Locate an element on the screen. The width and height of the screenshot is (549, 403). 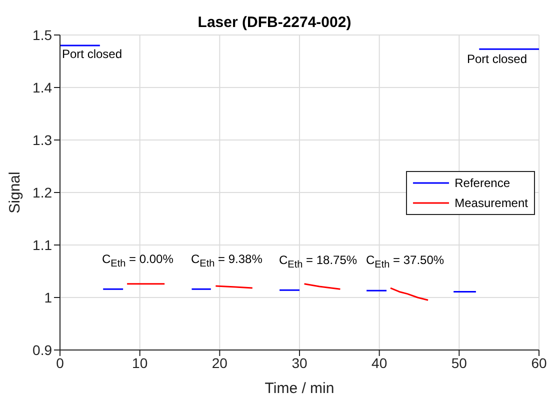
y-tick-label: 1 is located at coordinates (48, 297).